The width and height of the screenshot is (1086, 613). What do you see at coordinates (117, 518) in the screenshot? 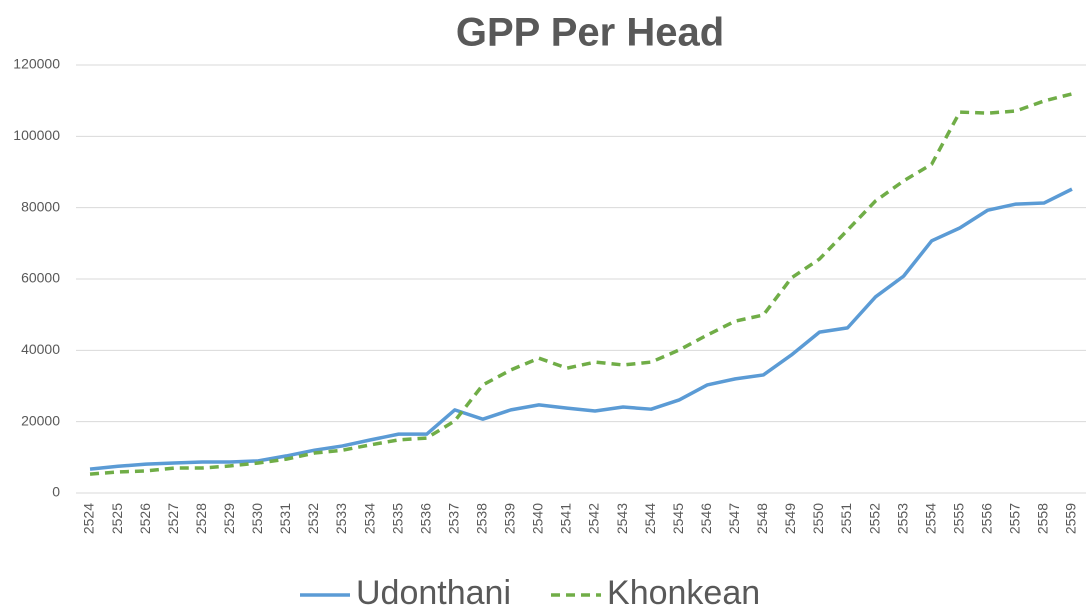
I see `x-tick-label: 2525` at bounding box center [117, 518].